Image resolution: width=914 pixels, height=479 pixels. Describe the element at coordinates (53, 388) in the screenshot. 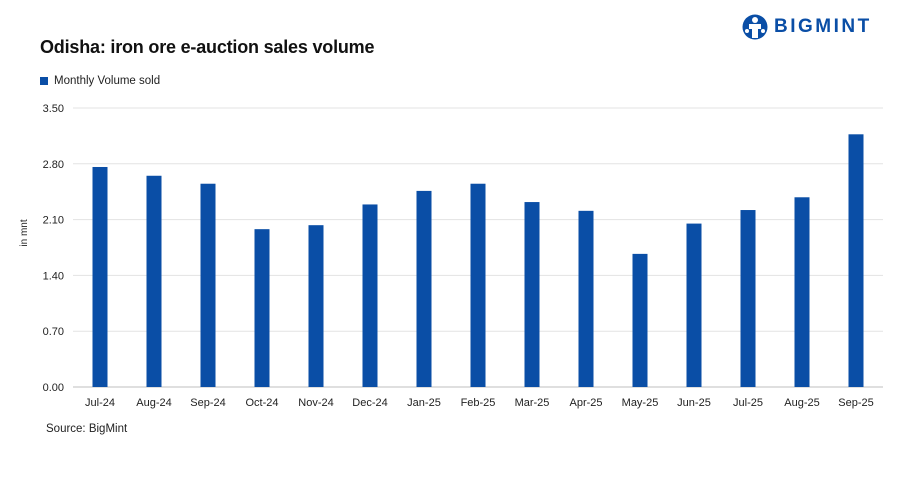

I see `y-tick-label: 0.00` at that location.